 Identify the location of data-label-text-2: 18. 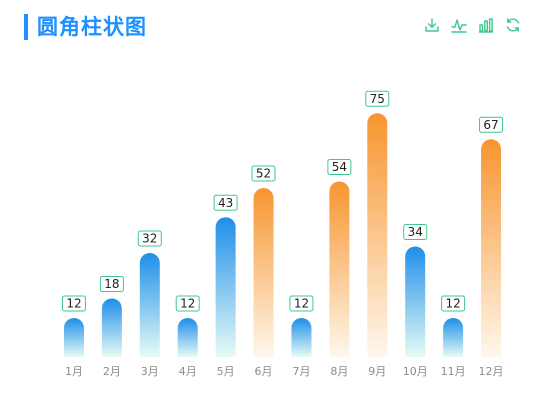
(111, 284).